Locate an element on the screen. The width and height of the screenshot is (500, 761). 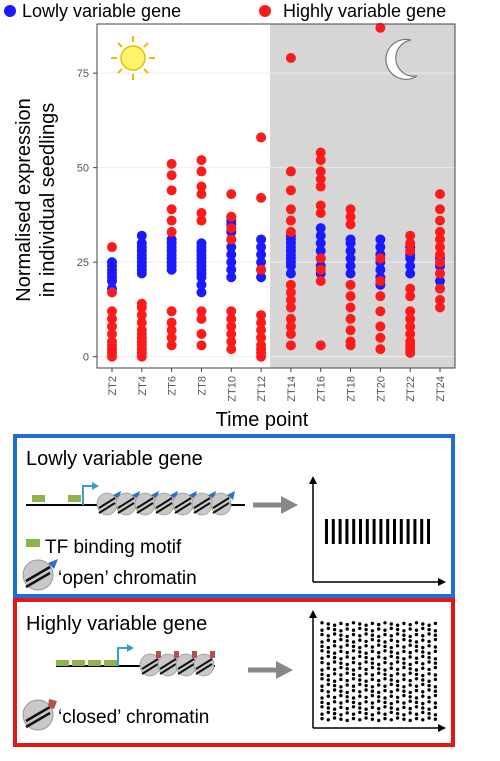
x-tick-label: ZT4 is located at coordinates (143, 386).